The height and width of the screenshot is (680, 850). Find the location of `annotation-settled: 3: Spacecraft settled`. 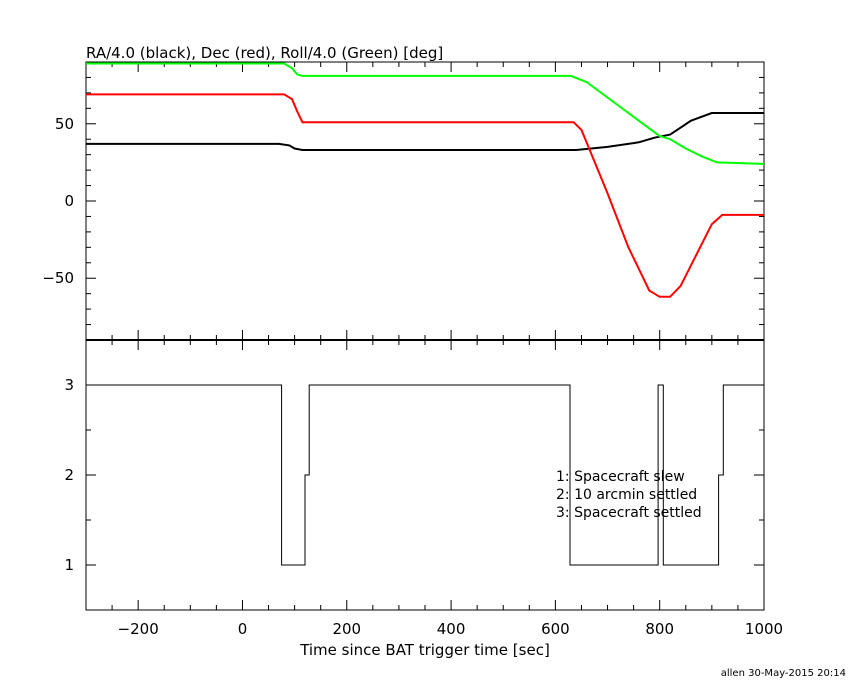

annotation-settled: 3: Spacecraft settled is located at coordinates (629, 513).